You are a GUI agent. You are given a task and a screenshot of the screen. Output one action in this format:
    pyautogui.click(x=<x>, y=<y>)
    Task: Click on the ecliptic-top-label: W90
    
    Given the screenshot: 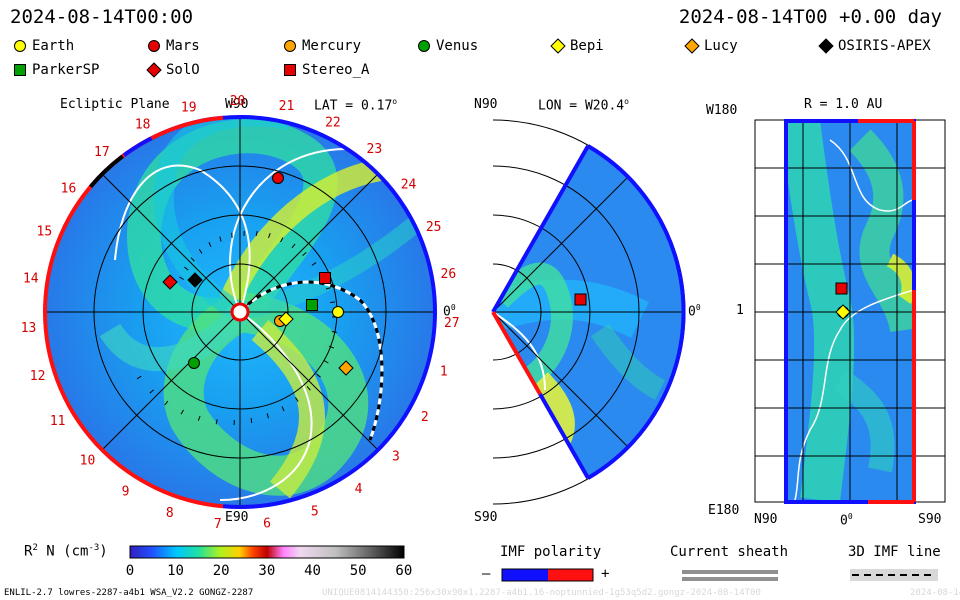 What is the action you would take?
    pyautogui.click(x=237, y=104)
    